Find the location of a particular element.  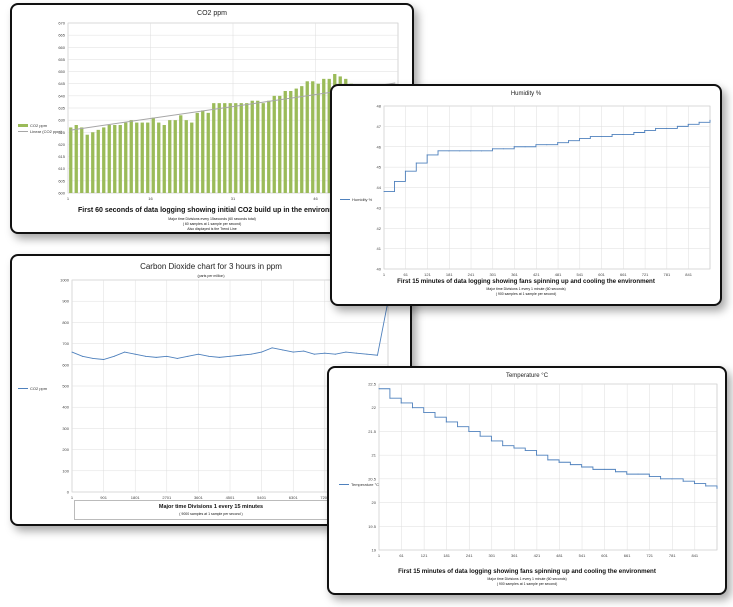

y-tick-label: 47 is located at coordinates (379, 126).